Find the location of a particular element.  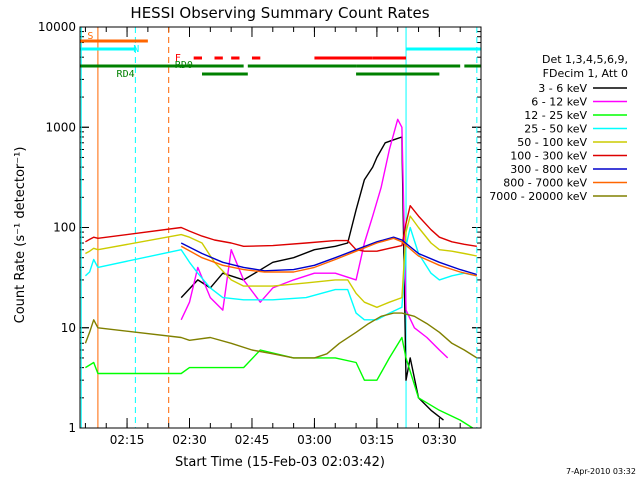

status-label-rd0: RD0 is located at coordinates (184, 65).